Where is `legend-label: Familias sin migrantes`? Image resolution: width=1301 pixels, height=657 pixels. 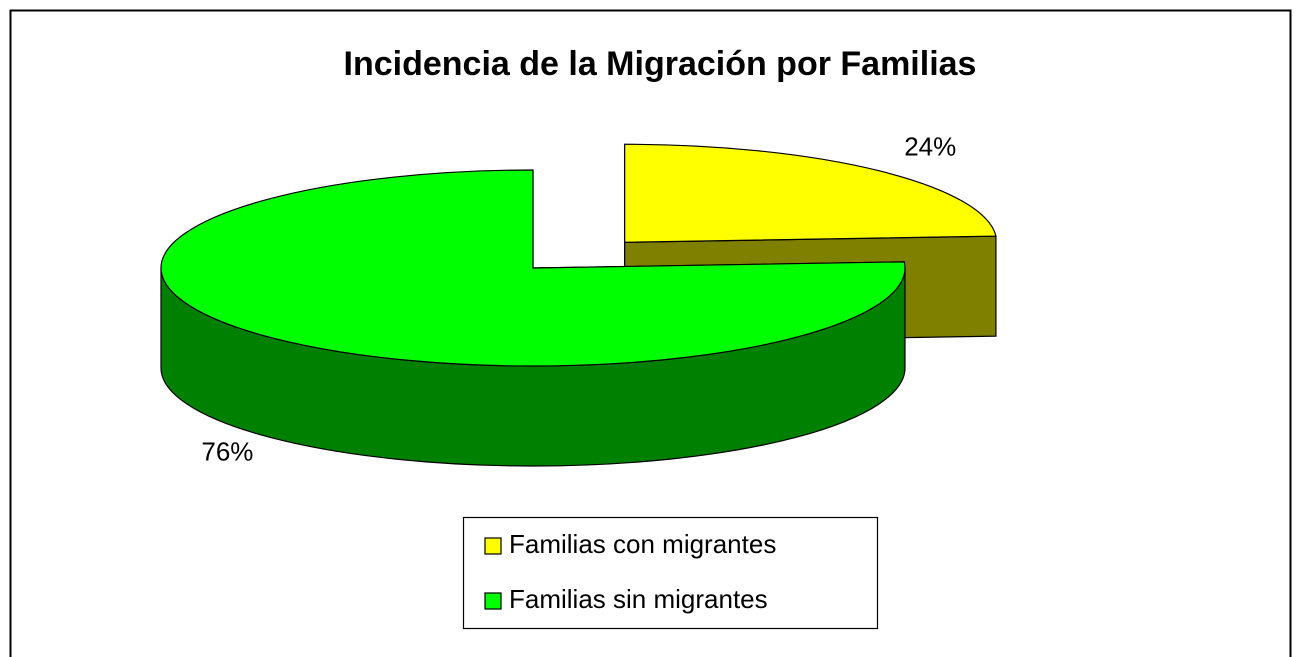 legend-label: Familias sin migrantes is located at coordinates (638, 599).